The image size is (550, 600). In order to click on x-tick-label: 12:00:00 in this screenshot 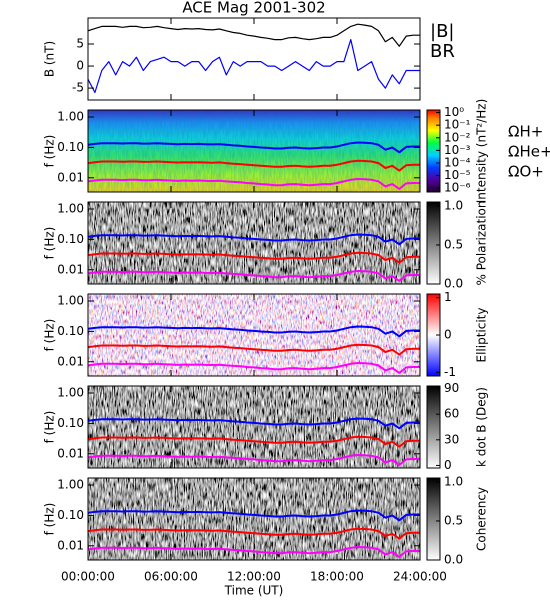, I will do `click(254, 577)`.